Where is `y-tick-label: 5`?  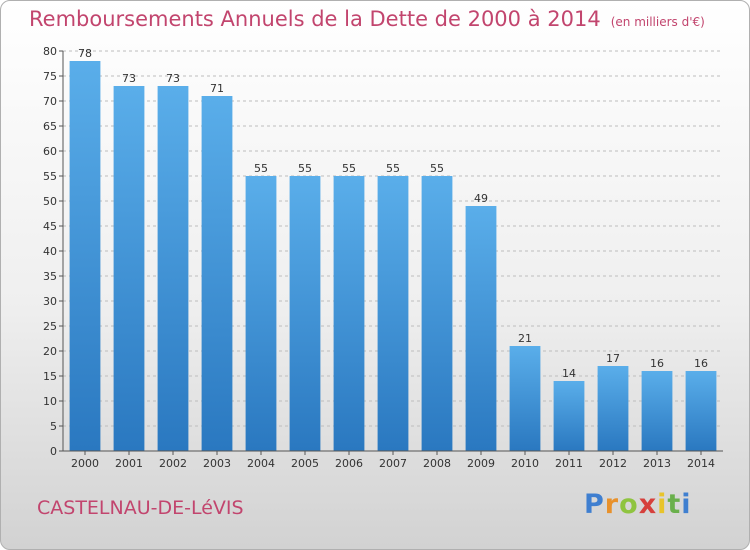
y-tick-label: 5 is located at coordinates (53, 426).